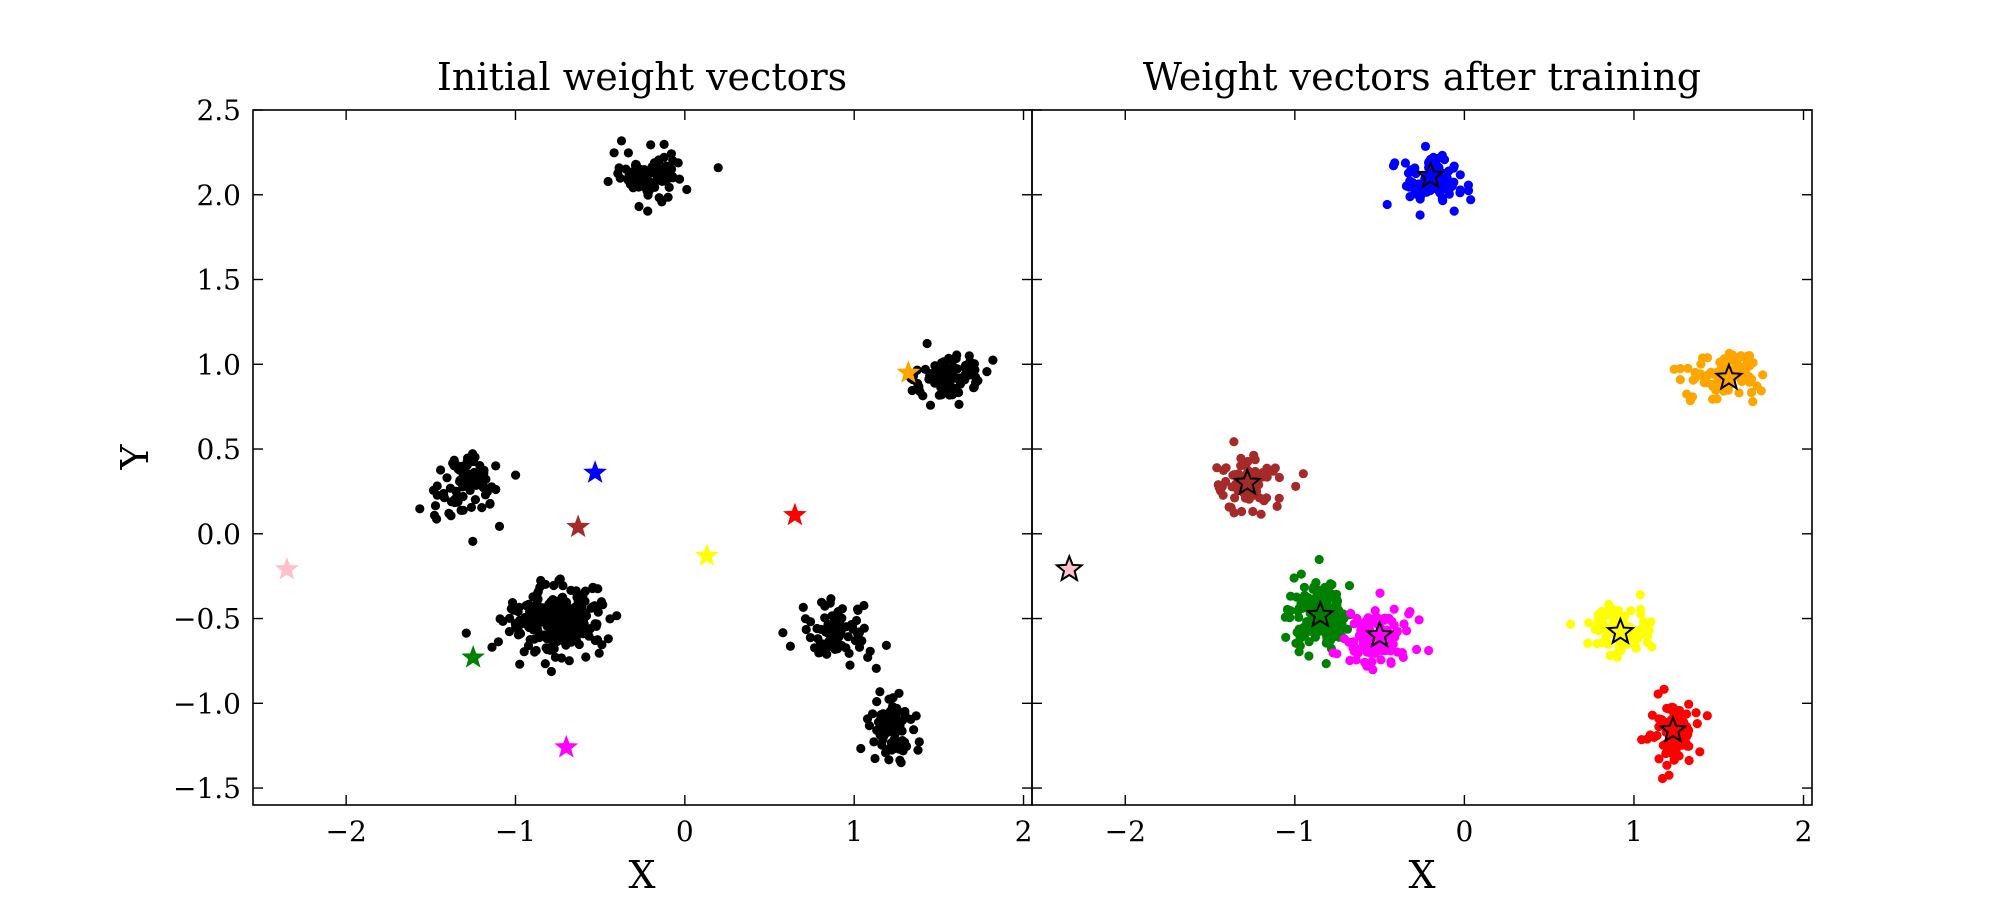 This screenshot has width=2000, height=900. I want to click on y-tick-label: 2.5, so click(218, 110).